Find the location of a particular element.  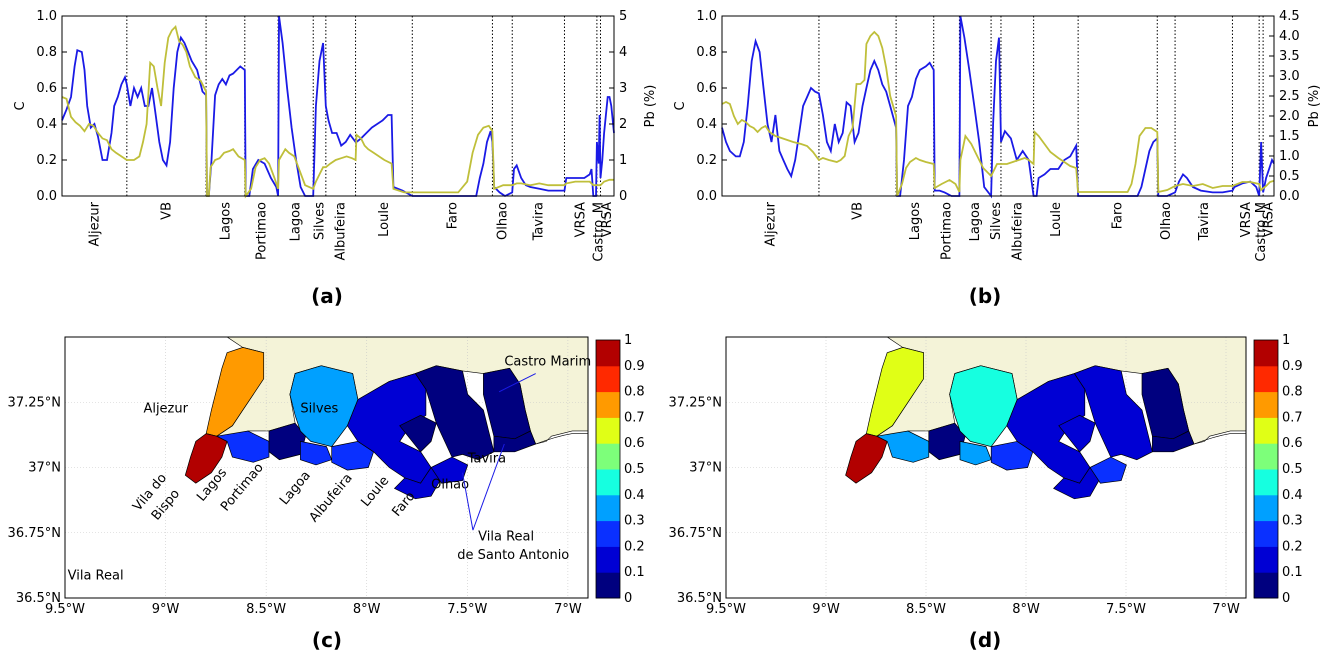

region-portimao is located at coordinates (947, 441).